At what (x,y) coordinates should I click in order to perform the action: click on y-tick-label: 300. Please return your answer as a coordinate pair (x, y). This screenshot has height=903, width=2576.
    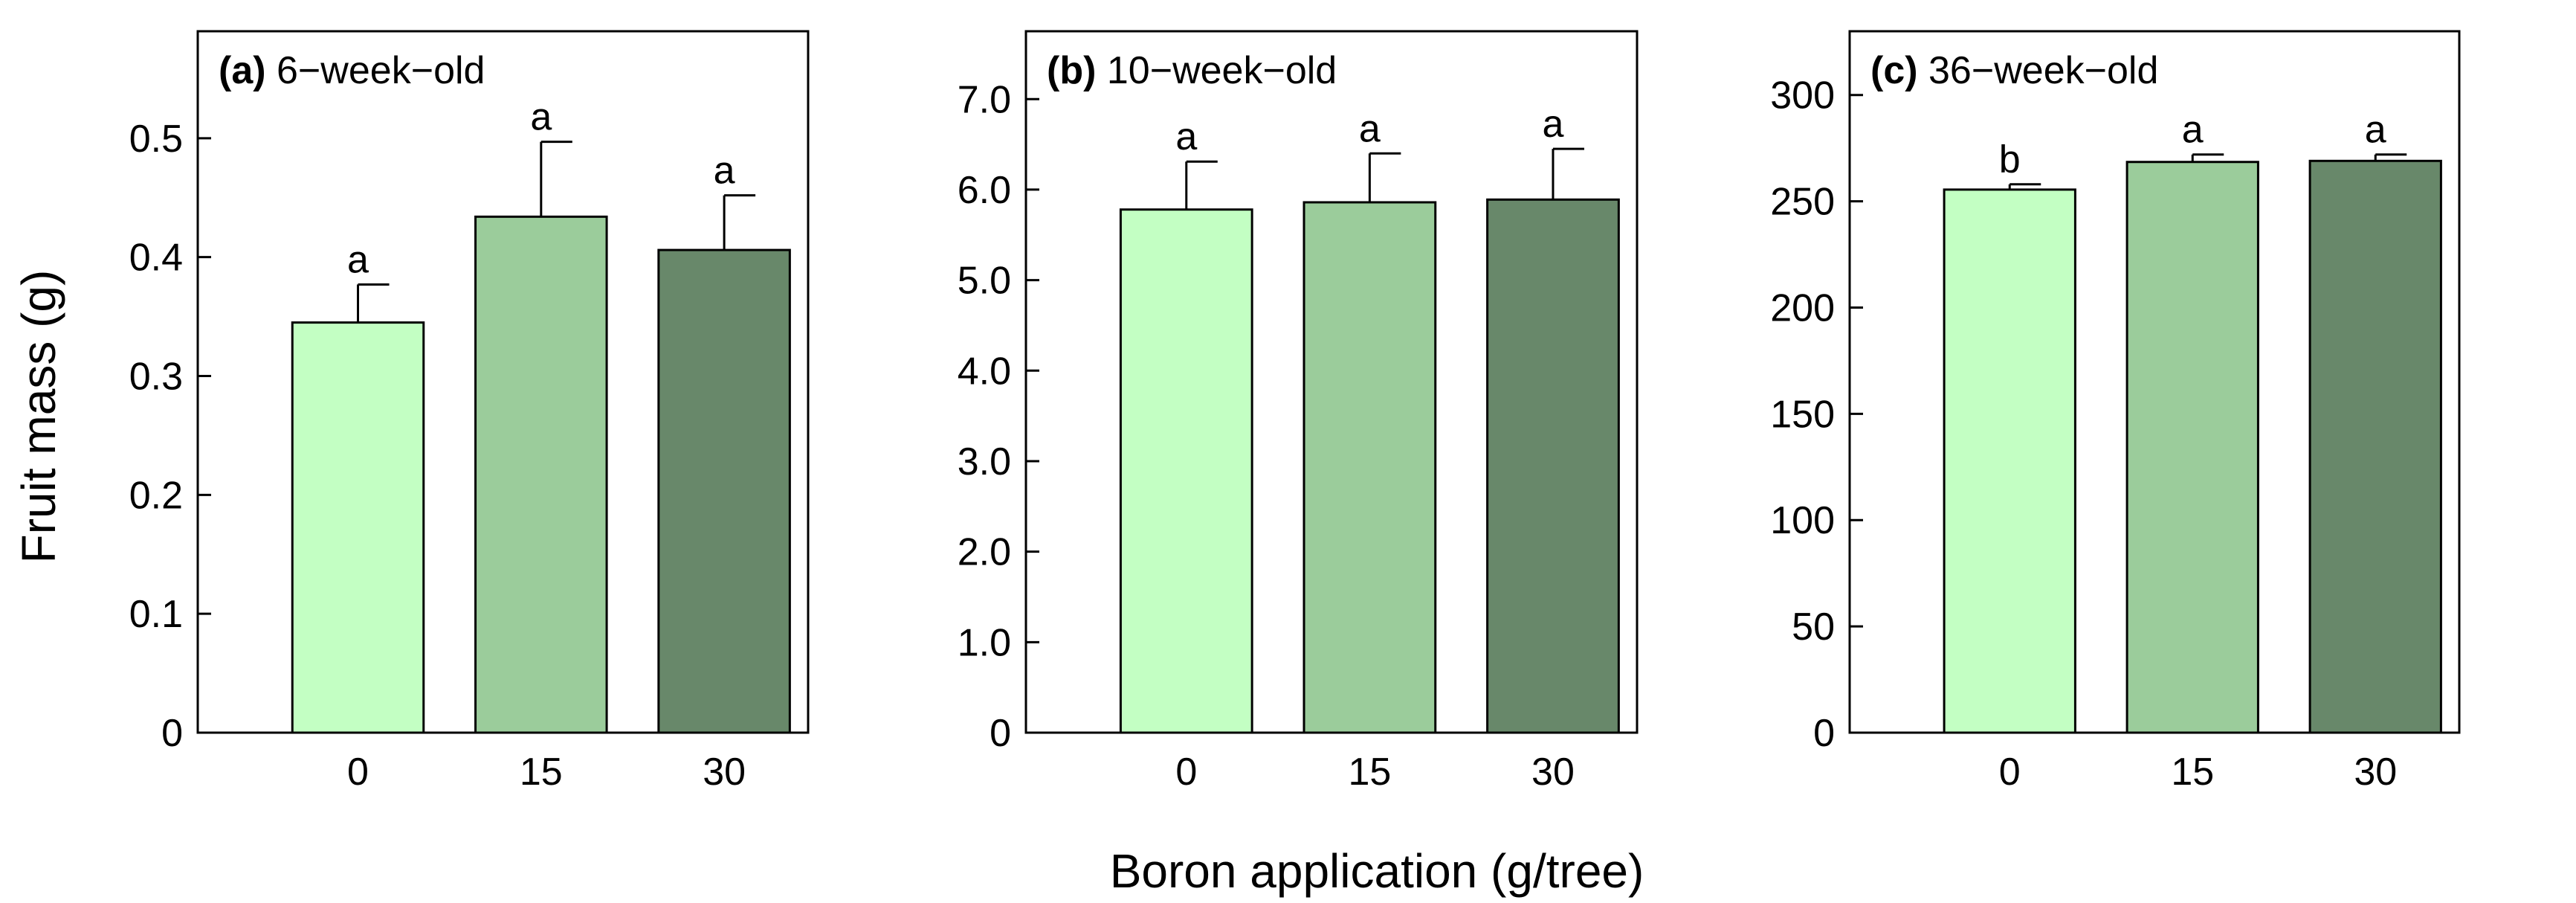
    Looking at the image, I should click on (1802, 96).